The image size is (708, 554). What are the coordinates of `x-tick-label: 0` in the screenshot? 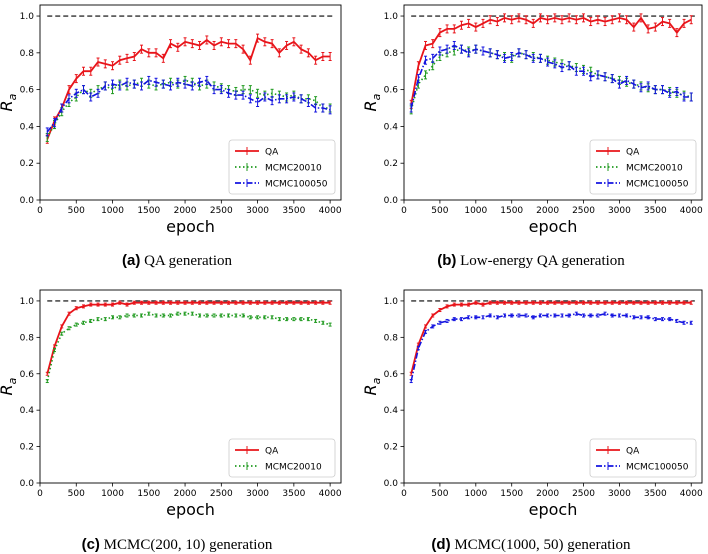 It's located at (40, 494).